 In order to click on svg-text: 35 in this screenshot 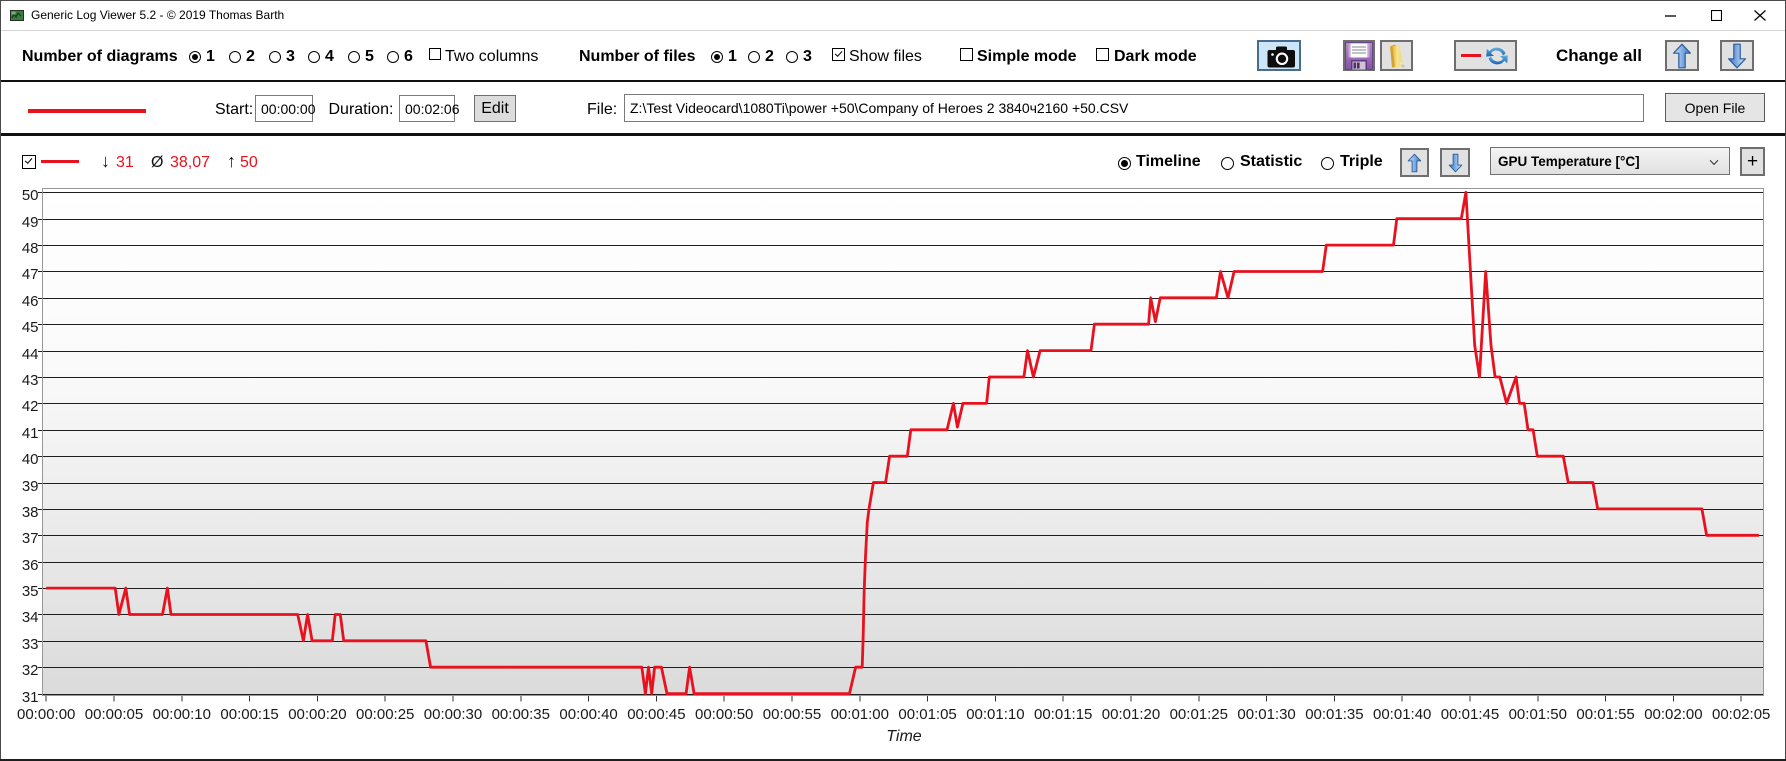, I will do `click(30, 591)`.